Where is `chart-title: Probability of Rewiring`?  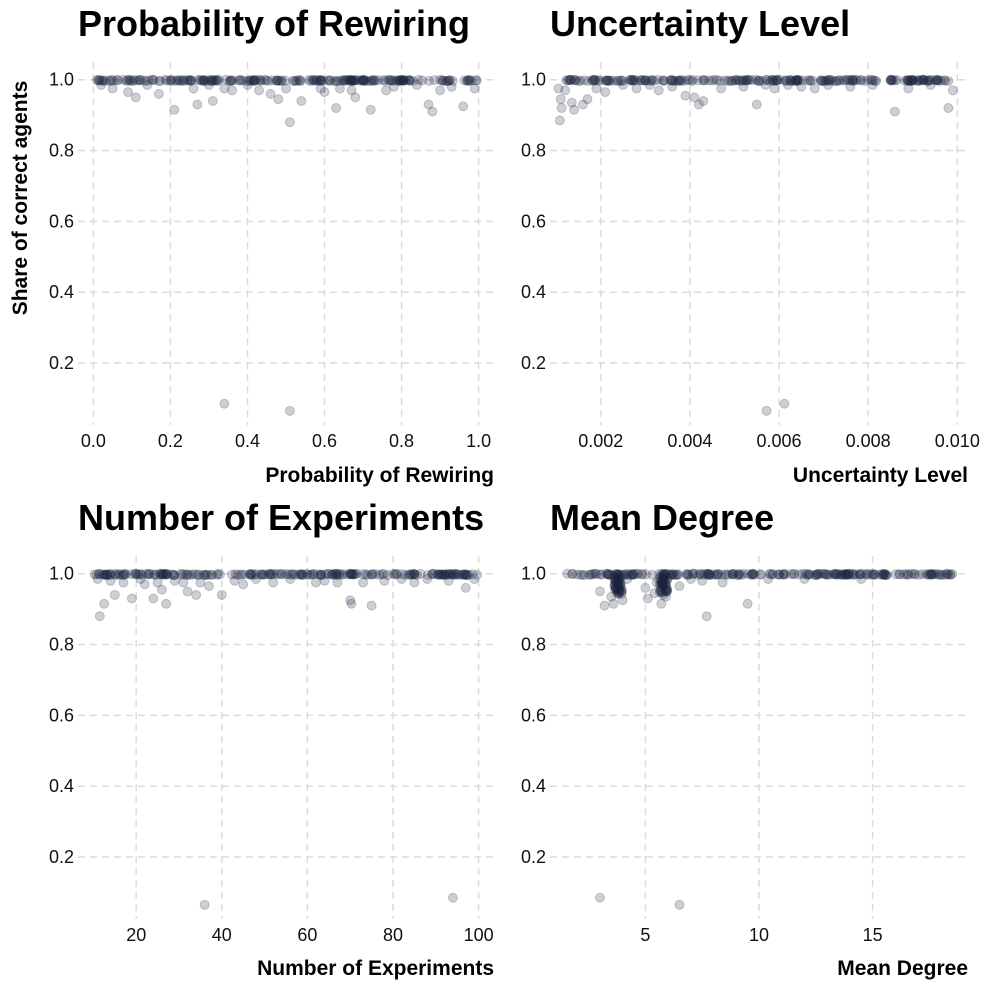 chart-title: Probability of Rewiring is located at coordinates (274, 23).